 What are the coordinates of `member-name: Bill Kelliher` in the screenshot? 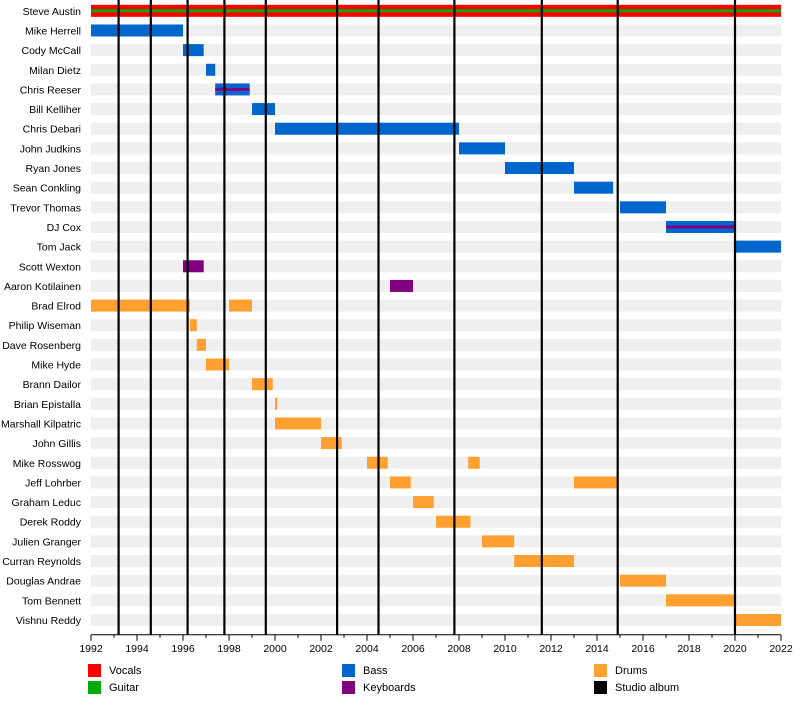 It's located at (55, 110).